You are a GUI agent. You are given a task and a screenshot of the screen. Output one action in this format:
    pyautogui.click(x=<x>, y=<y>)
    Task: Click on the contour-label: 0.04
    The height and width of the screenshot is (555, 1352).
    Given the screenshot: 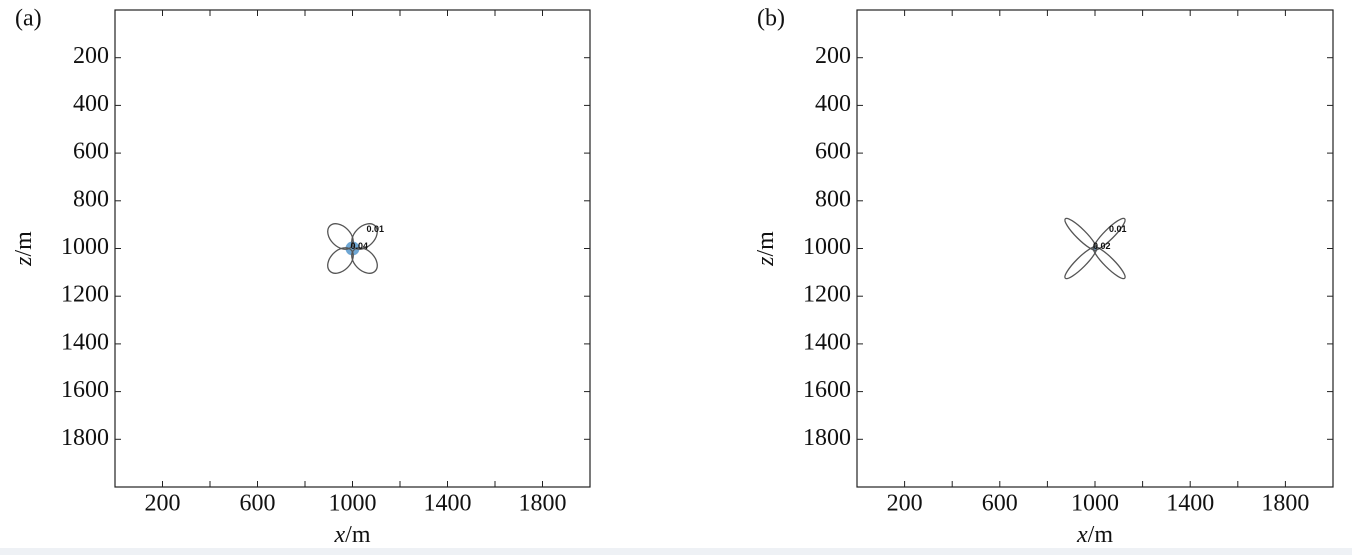 What is the action you would take?
    pyautogui.click(x=360, y=246)
    